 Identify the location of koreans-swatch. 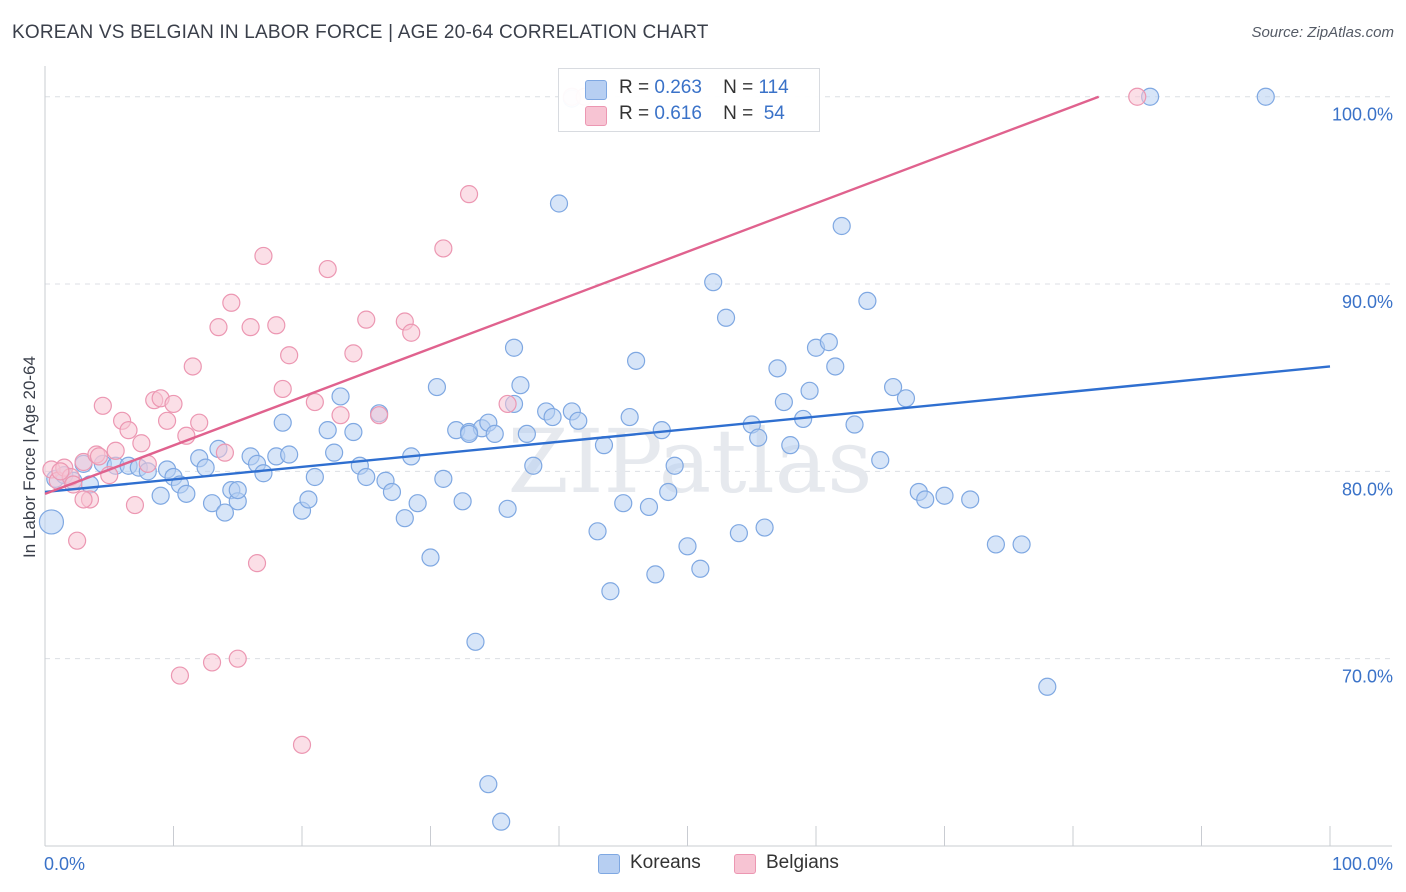
(596, 90).